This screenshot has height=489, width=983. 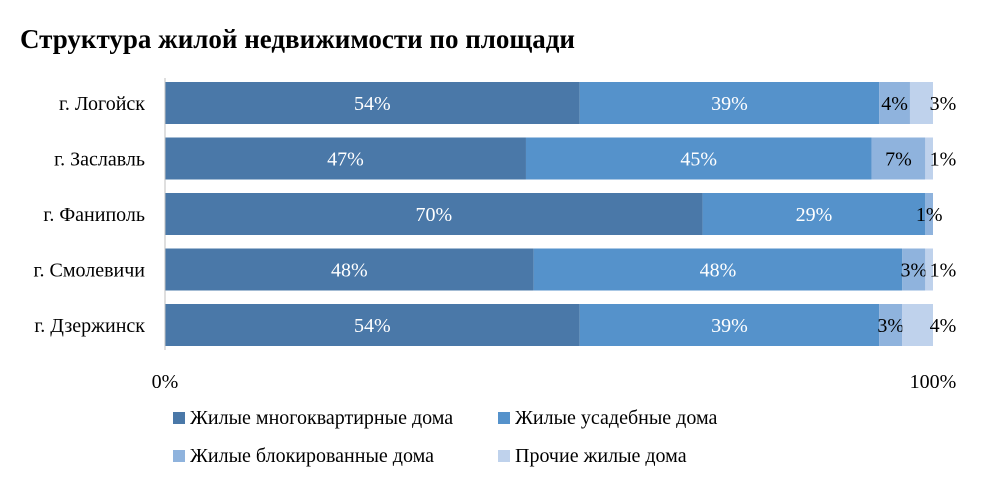 What do you see at coordinates (321, 418) in the screenshot?
I see `legend-label: Жилые многоквартирные дома` at bounding box center [321, 418].